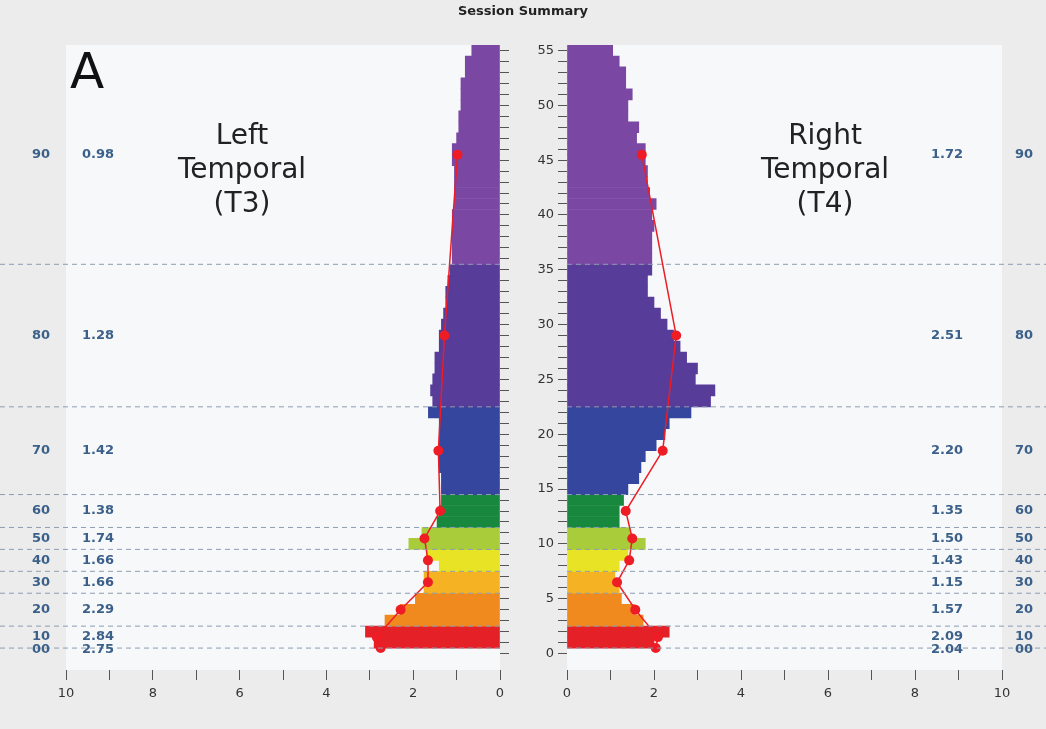 This screenshot has width=1046, height=729. I want to click on annotation: 1.38, so click(98, 510).